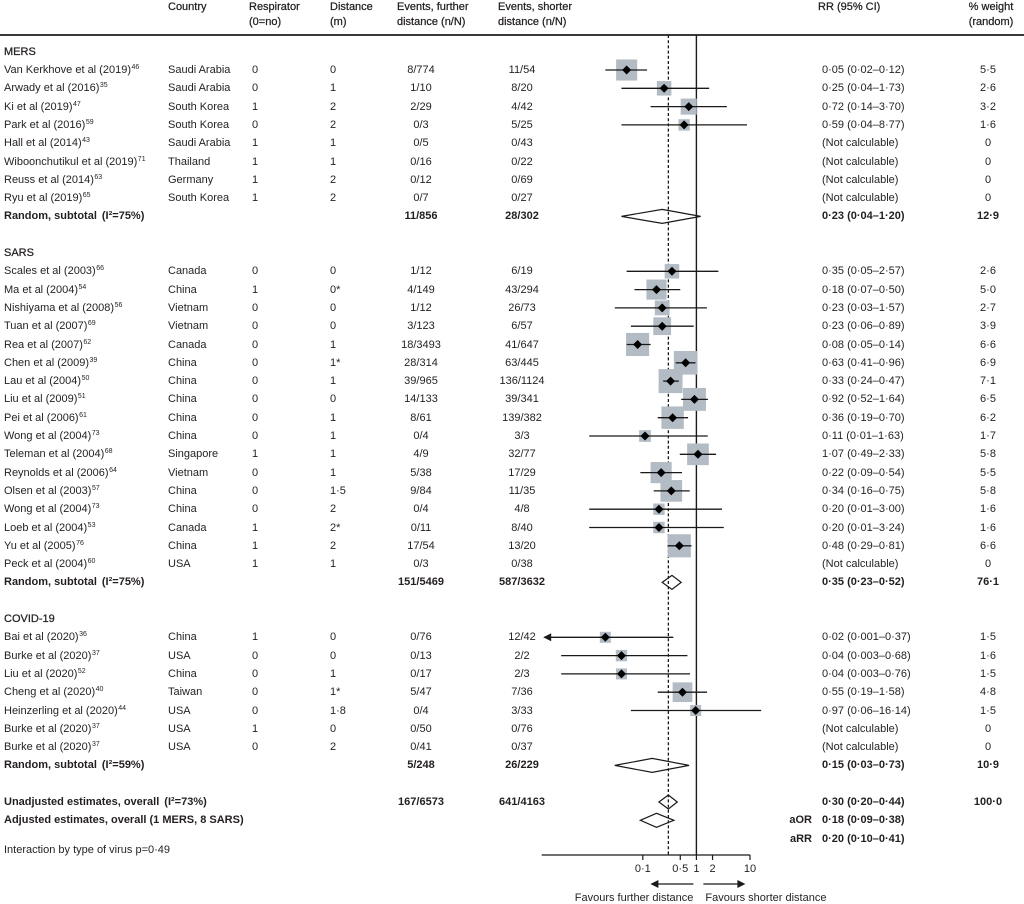 This screenshot has width=1024, height=904. Describe the element at coordinates (41, 673) in the screenshot. I see `study-label: Liu et al (2020)` at that location.